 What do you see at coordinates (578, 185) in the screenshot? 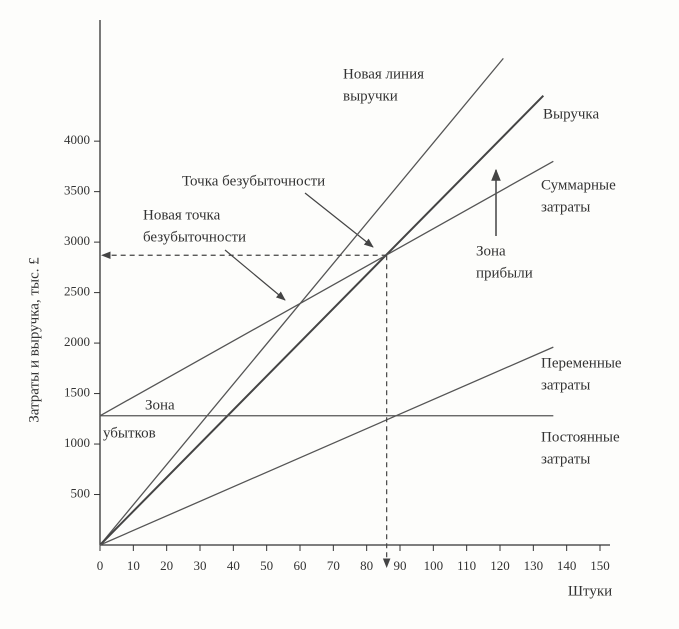
I see `annotation: Суммарные` at bounding box center [578, 185].